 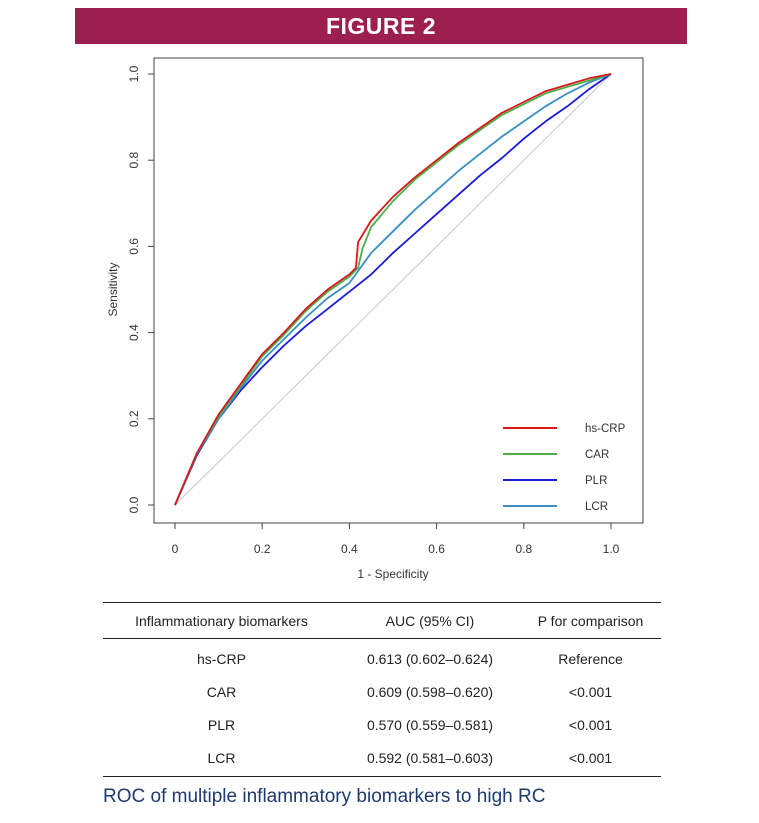 What do you see at coordinates (523, 549) in the screenshot?
I see `x-tick-label: 0.8` at bounding box center [523, 549].